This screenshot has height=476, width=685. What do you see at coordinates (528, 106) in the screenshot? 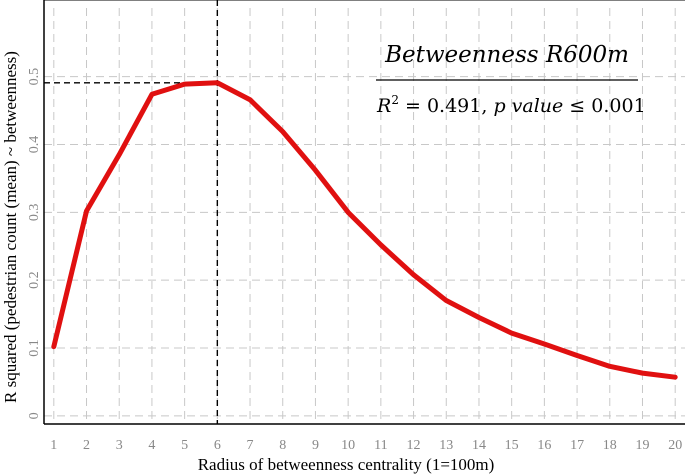
I see `p-label: p value` at bounding box center [528, 106].